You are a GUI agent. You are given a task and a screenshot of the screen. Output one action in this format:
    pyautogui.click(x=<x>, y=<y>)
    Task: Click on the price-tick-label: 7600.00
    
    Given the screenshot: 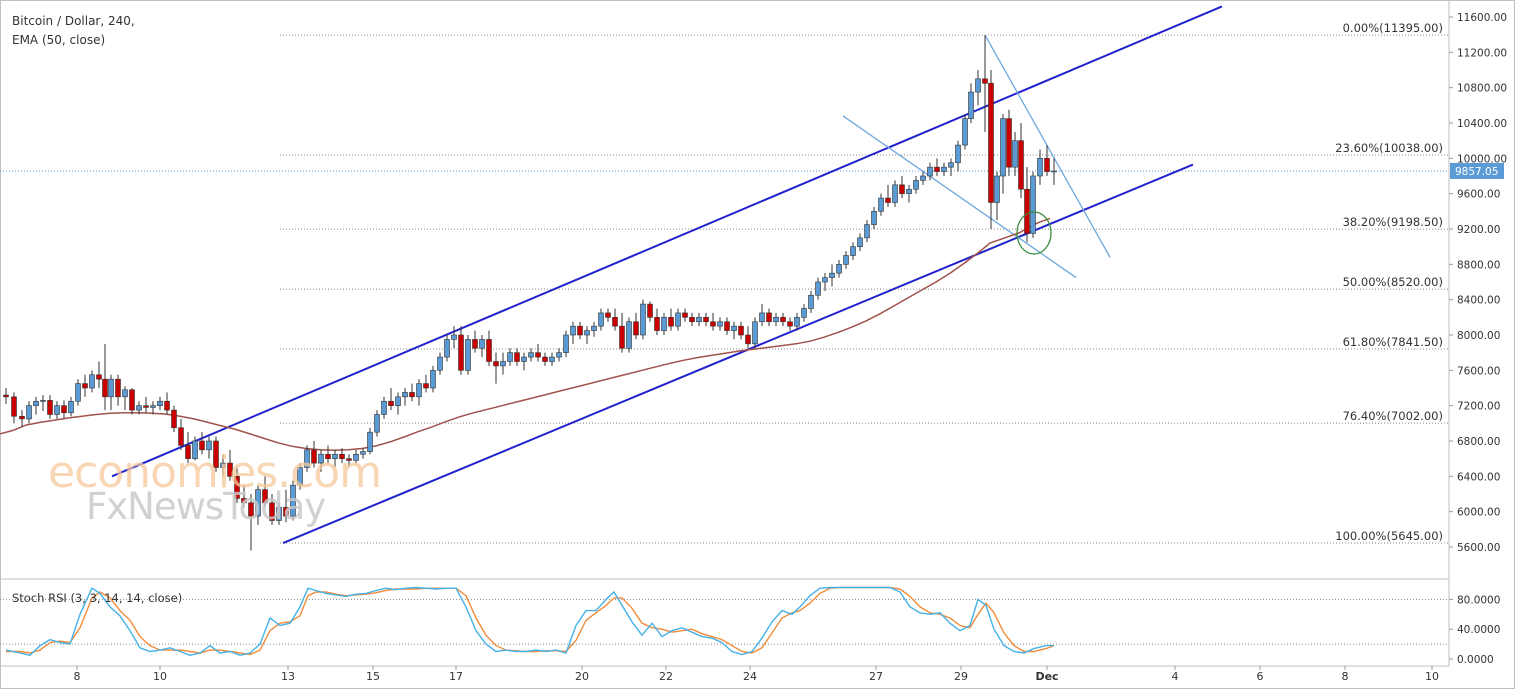 What is the action you would take?
    pyautogui.click(x=1478, y=371)
    